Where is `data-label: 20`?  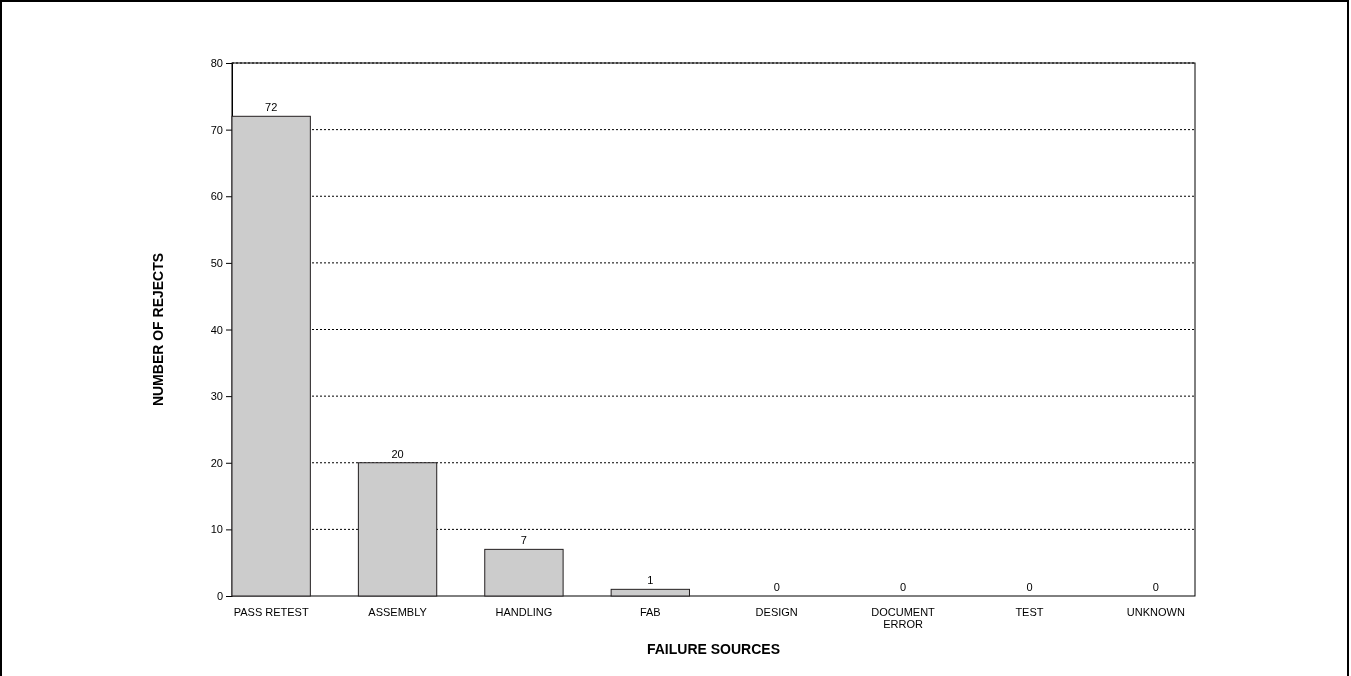 data-label: 20 is located at coordinates (397, 453).